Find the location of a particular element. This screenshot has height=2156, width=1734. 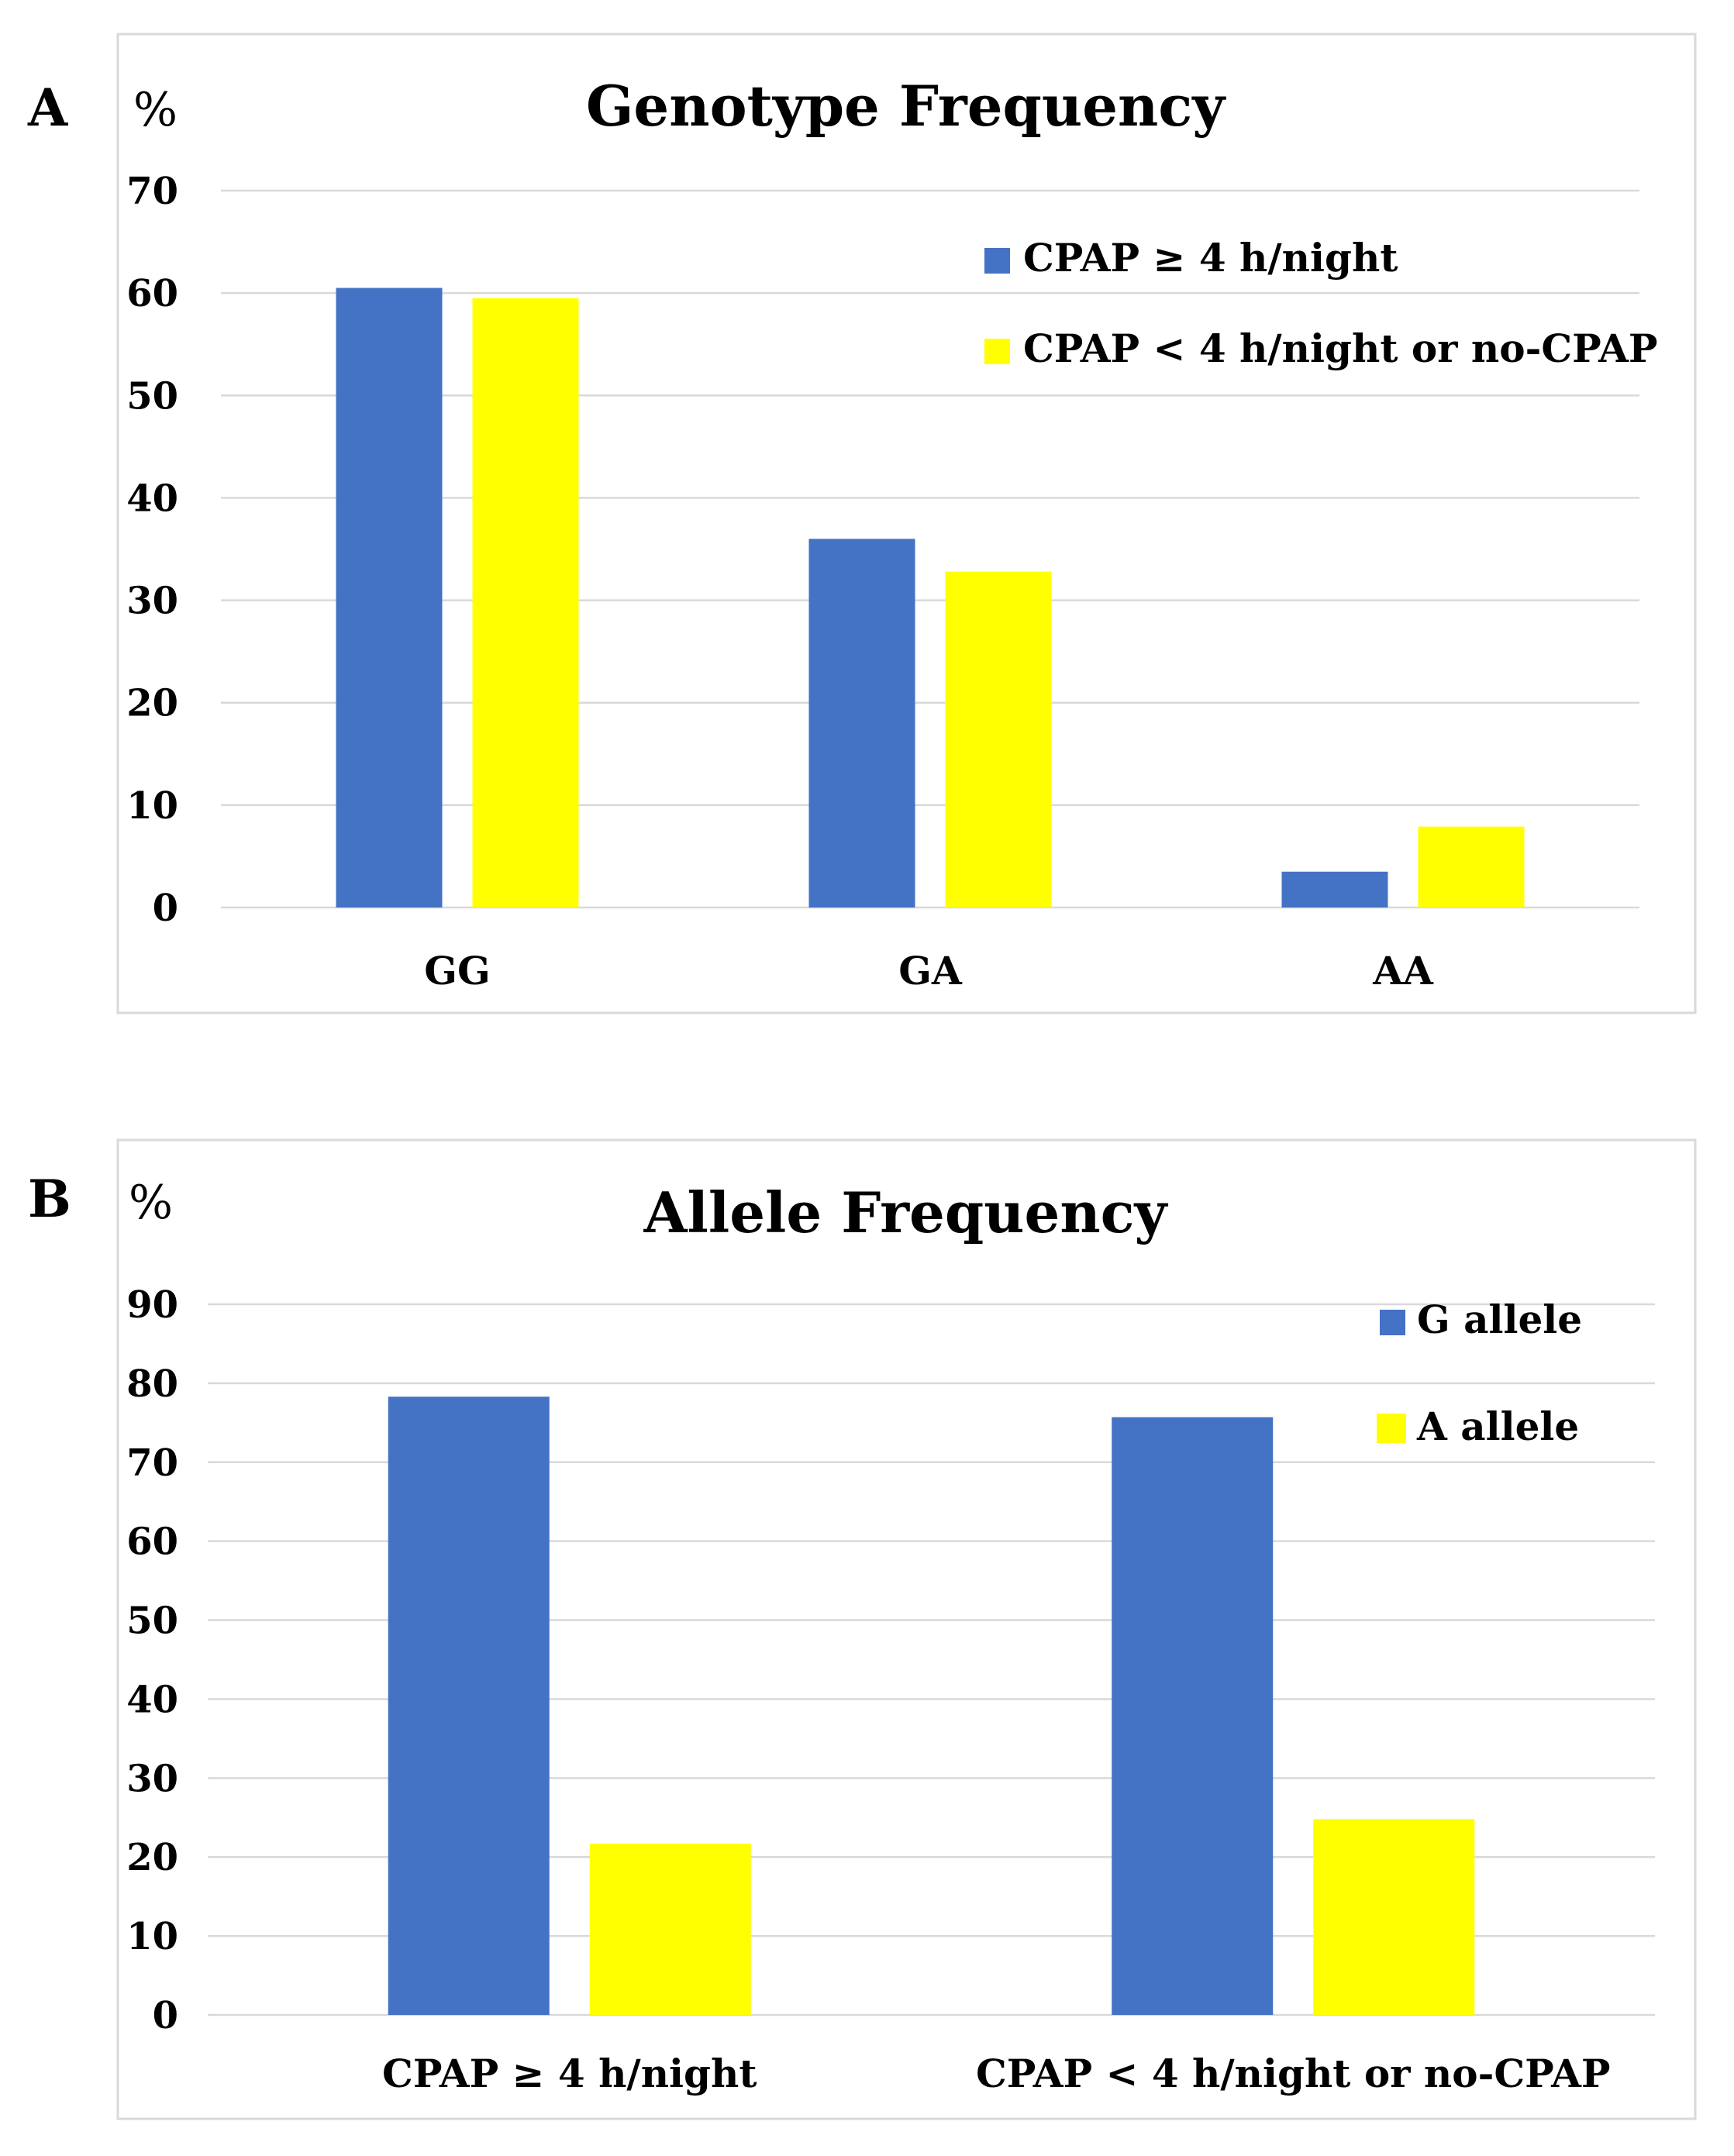

panel-b-title: Allele Frequency is located at coordinates (906, 1212).